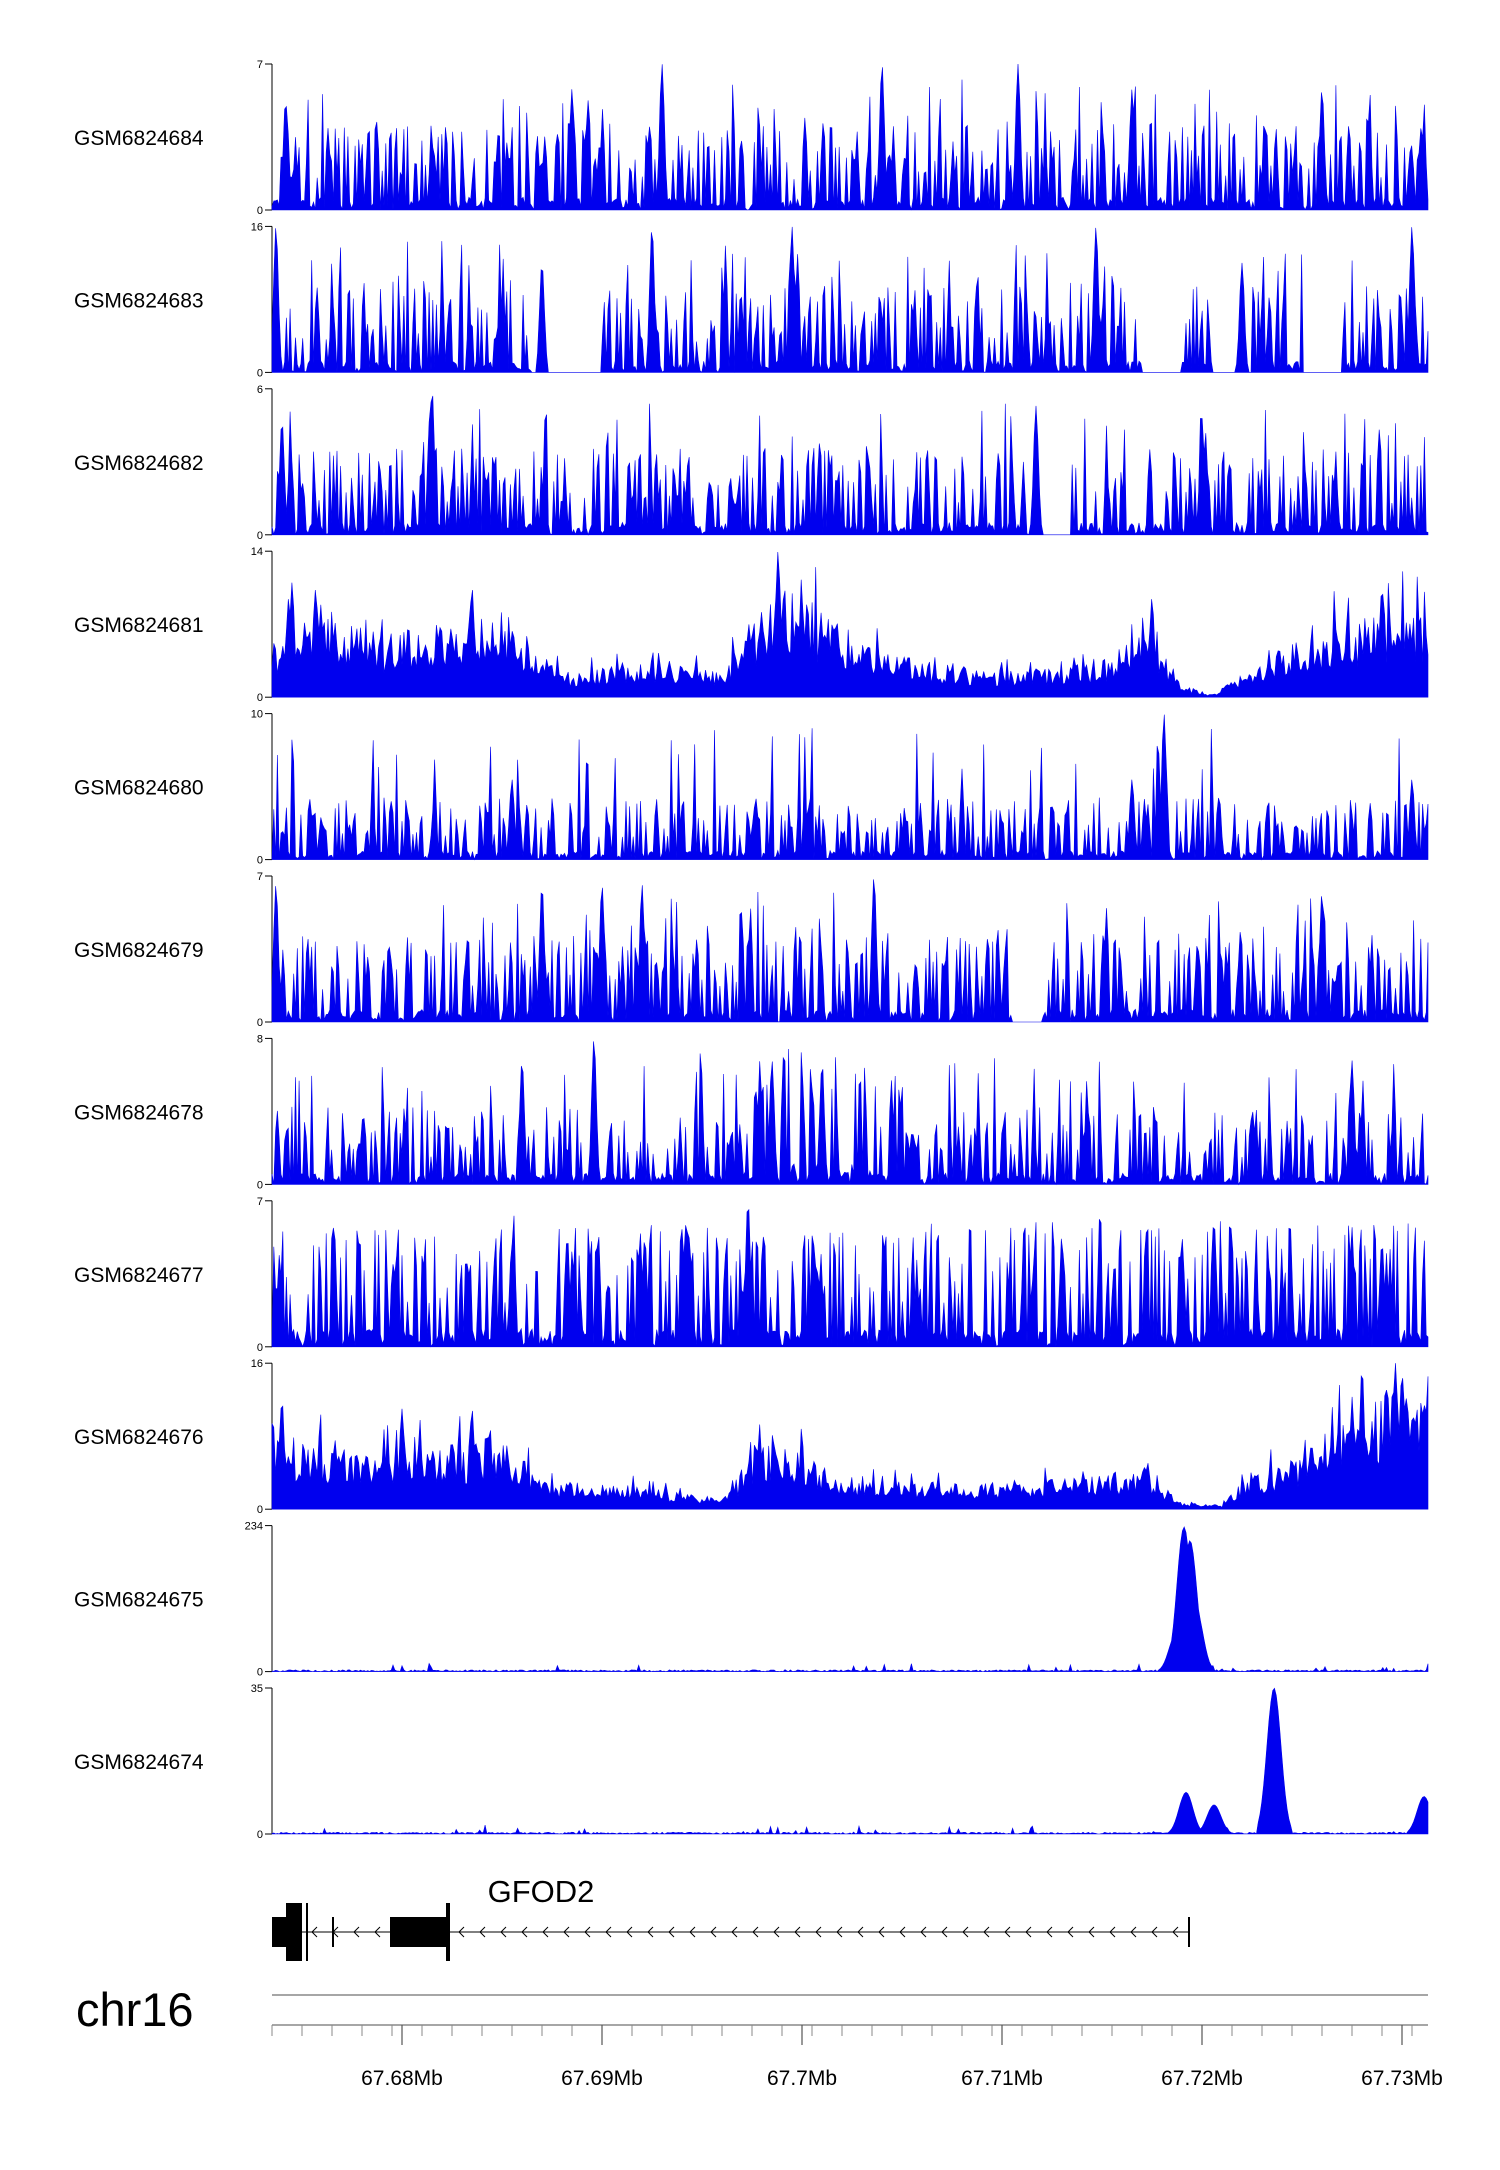 This screenshot has width=1500, height=2170. What do you see at coordinates (139, 1600) in the screenshot?
I see `track-label: GSM6824675` at bounding box center [139, 1600].